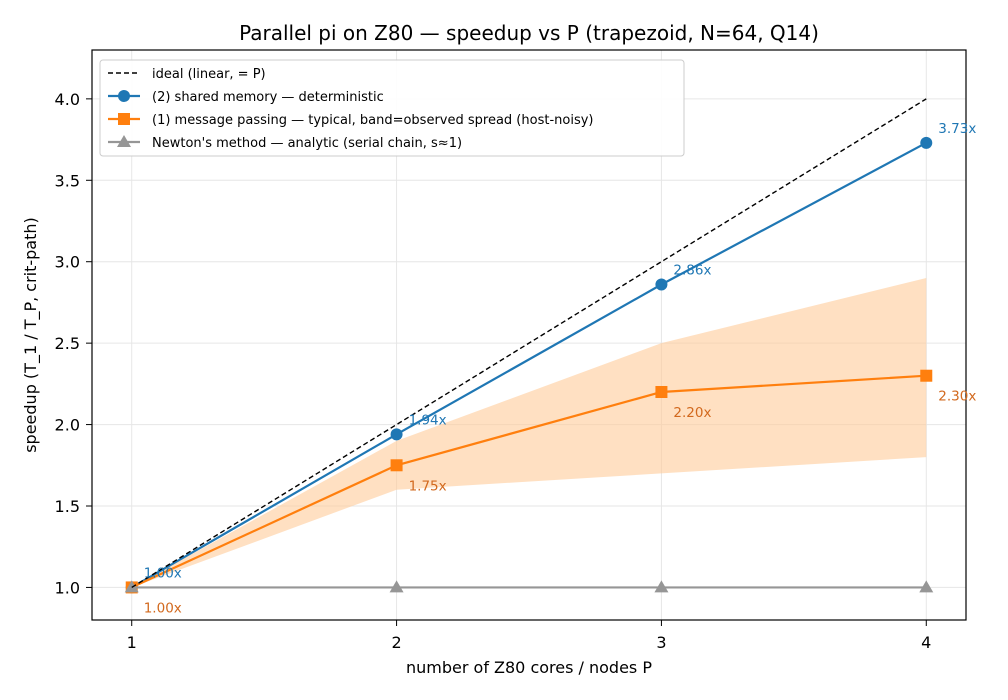 The height and width of the screenshot is (700, 1008). What do you see at coordinates (67, 180) in the screenshot?
I see `y-tick-label: 3.5` at bounding box center [67, 180].